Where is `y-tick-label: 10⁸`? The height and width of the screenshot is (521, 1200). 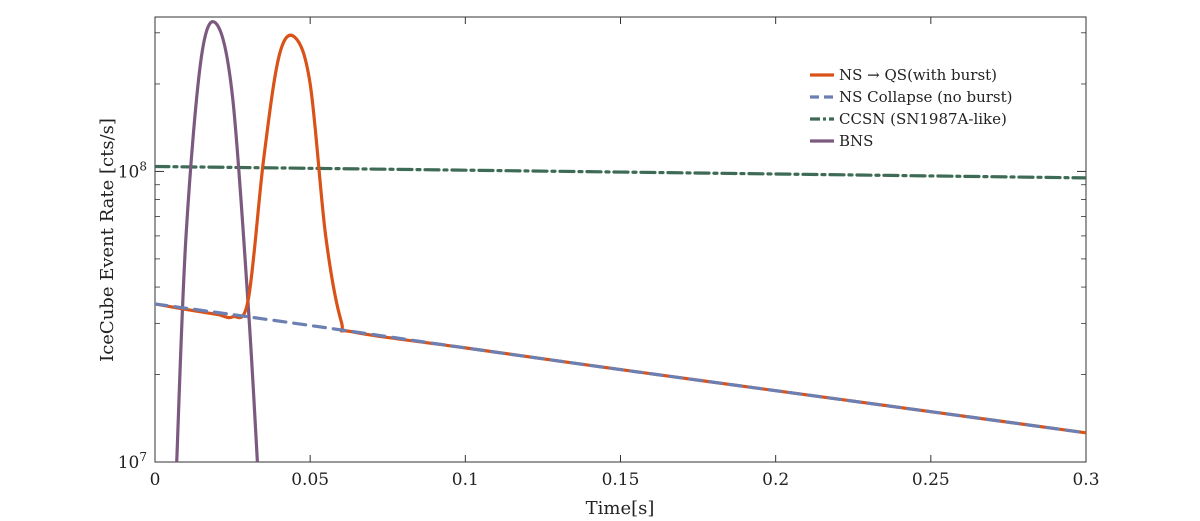 y-tick-label: 10⁸ is located at coordinates (132, 170).